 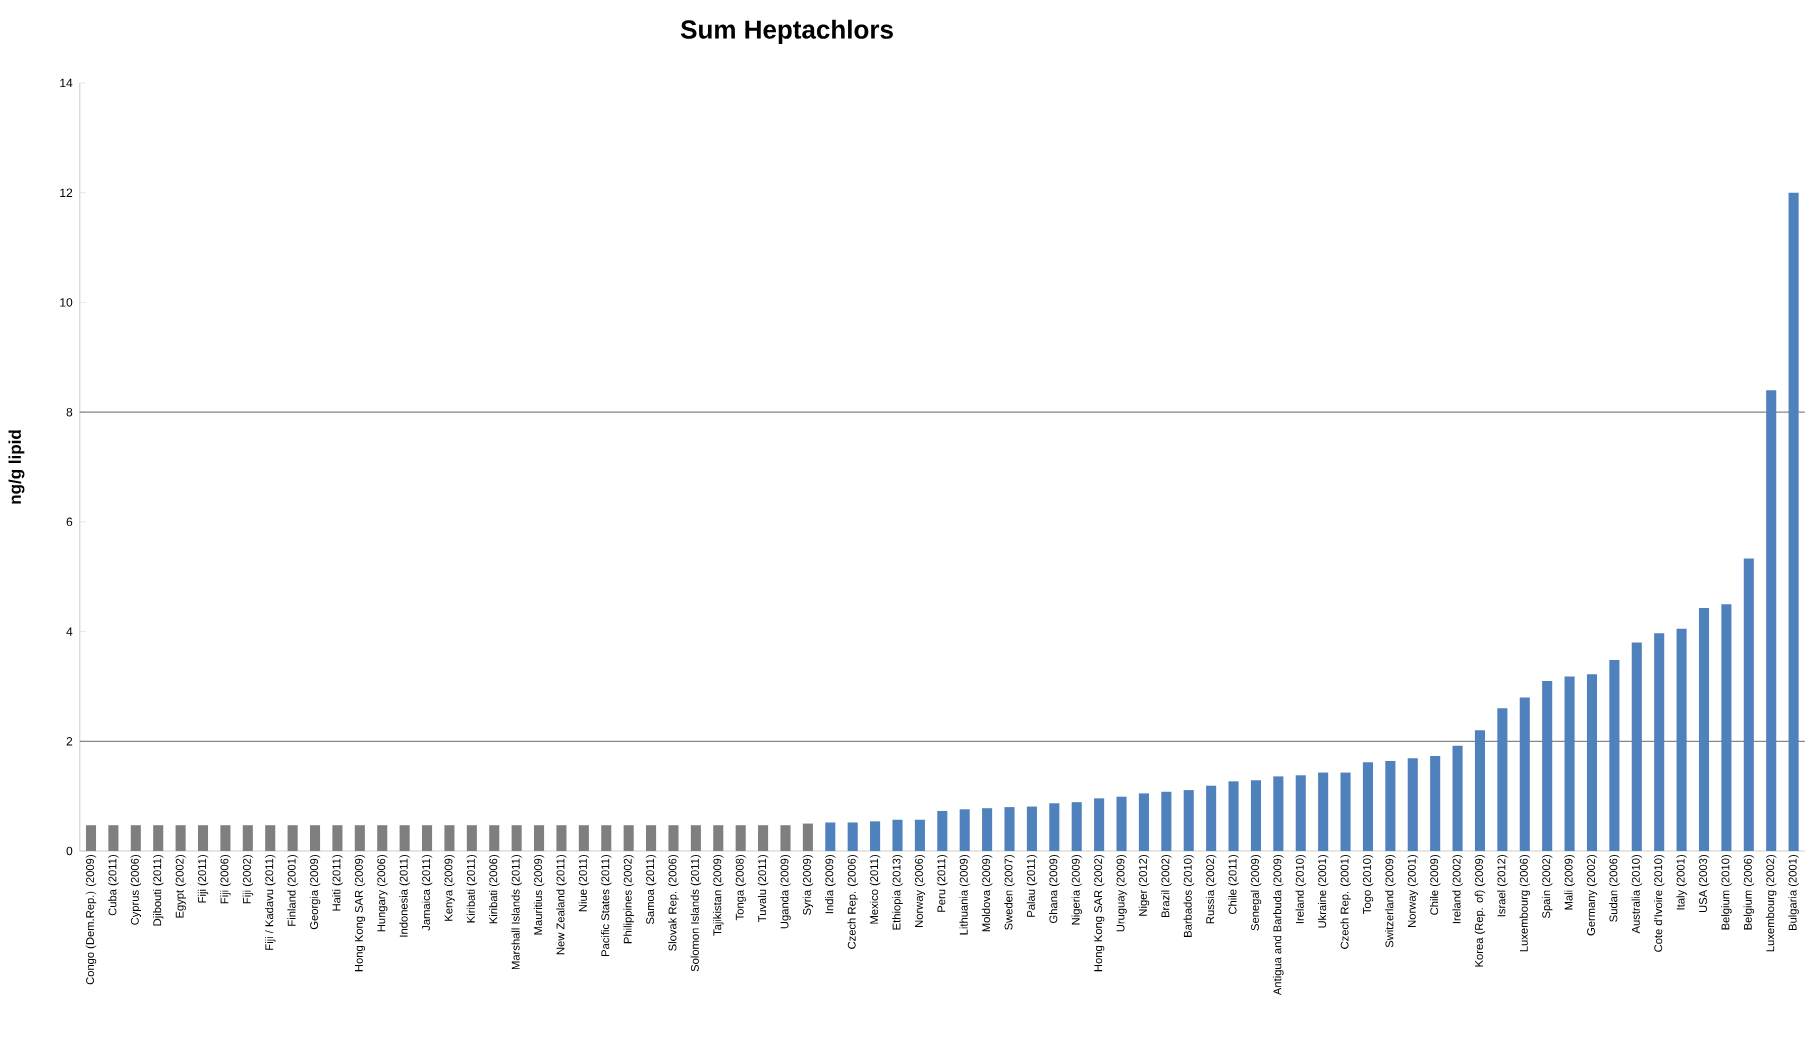 What do you see at coordinates (786, 31) in the screenshot?
I see `chart-title: Sum Heptachlors` at bounding box center [786, 31].